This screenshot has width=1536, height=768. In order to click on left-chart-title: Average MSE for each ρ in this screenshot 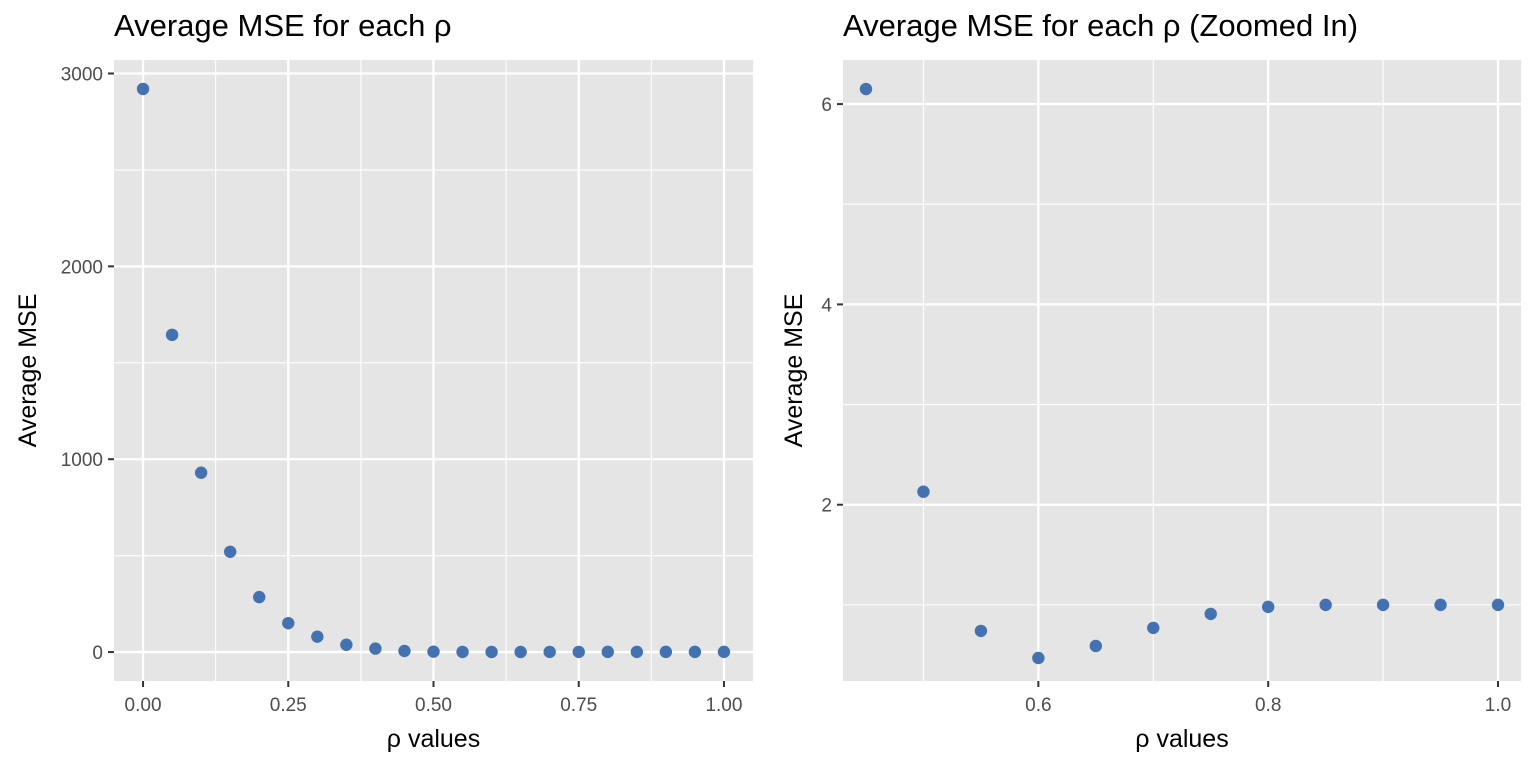, I will do `click(283, 25)`.